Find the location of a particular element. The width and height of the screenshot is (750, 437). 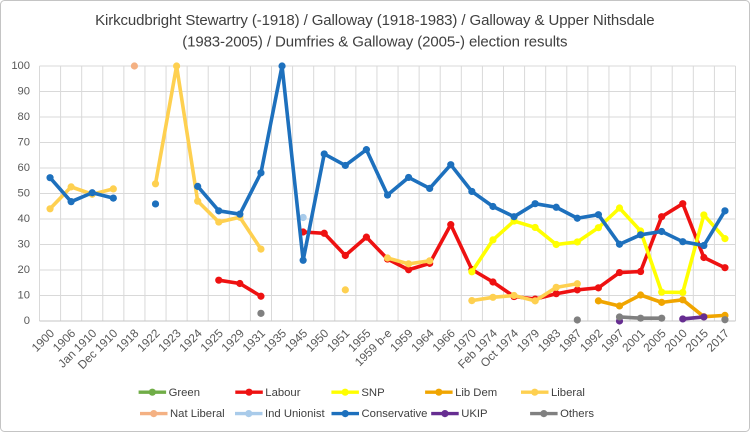

svg-text: Green is located at coordinates (184, 393).